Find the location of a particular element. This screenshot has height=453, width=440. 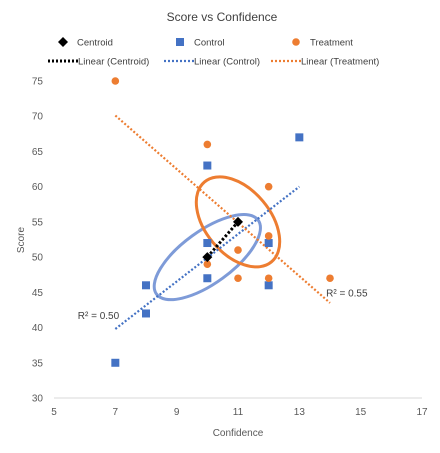

legend-label: Centroid is located at coordinates (95, 43).